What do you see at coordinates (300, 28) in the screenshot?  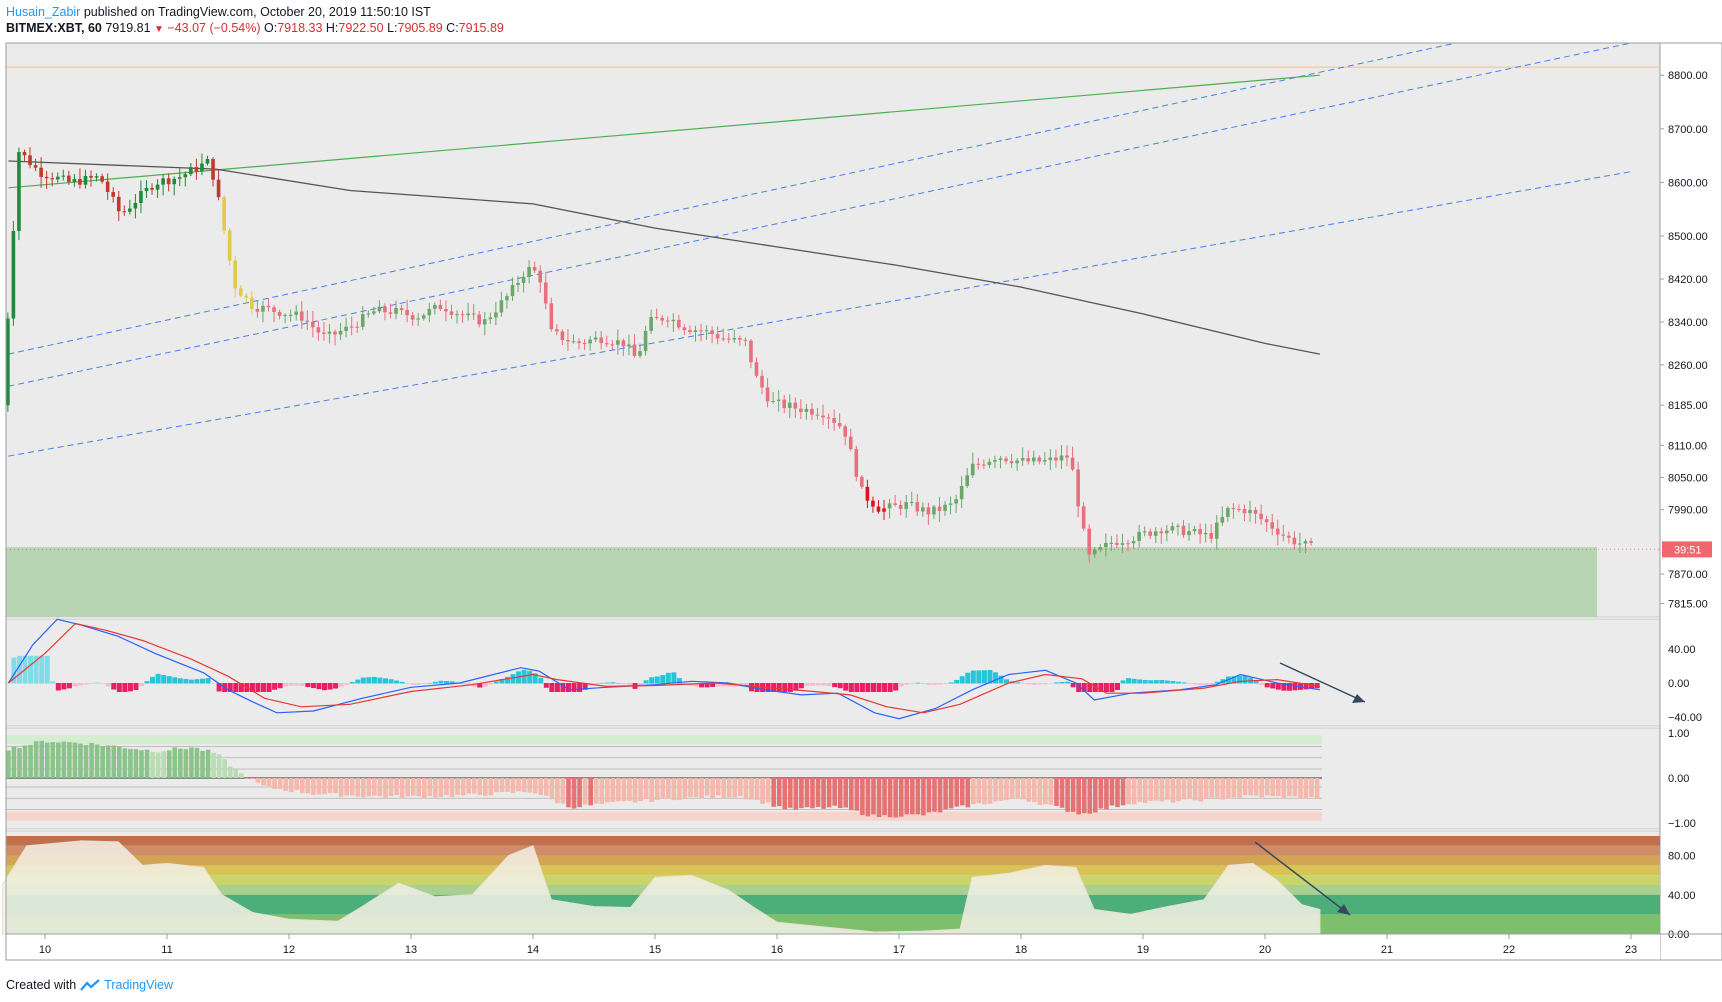 I see `open-value: 7918.33` at bounding box center [300, 28].